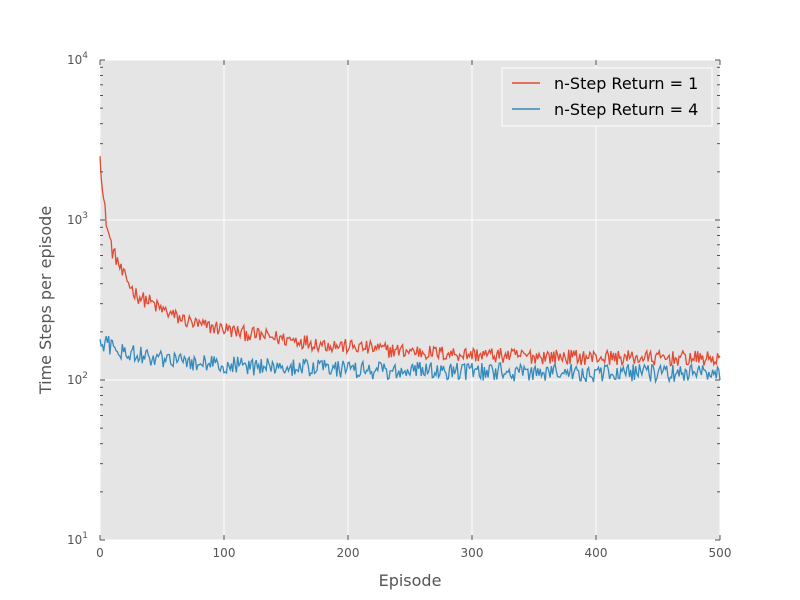  I want to click on x-tick-label: 300, so click(472, 553).